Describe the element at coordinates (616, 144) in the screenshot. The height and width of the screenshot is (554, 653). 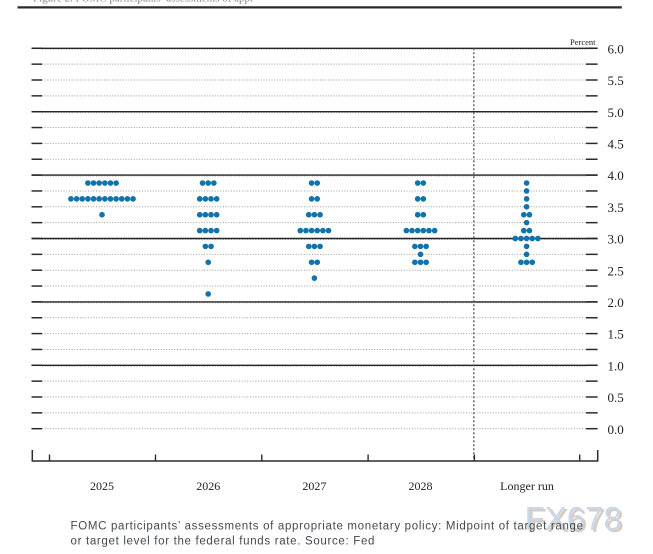
I see `svg-text: 4.5` at that location.